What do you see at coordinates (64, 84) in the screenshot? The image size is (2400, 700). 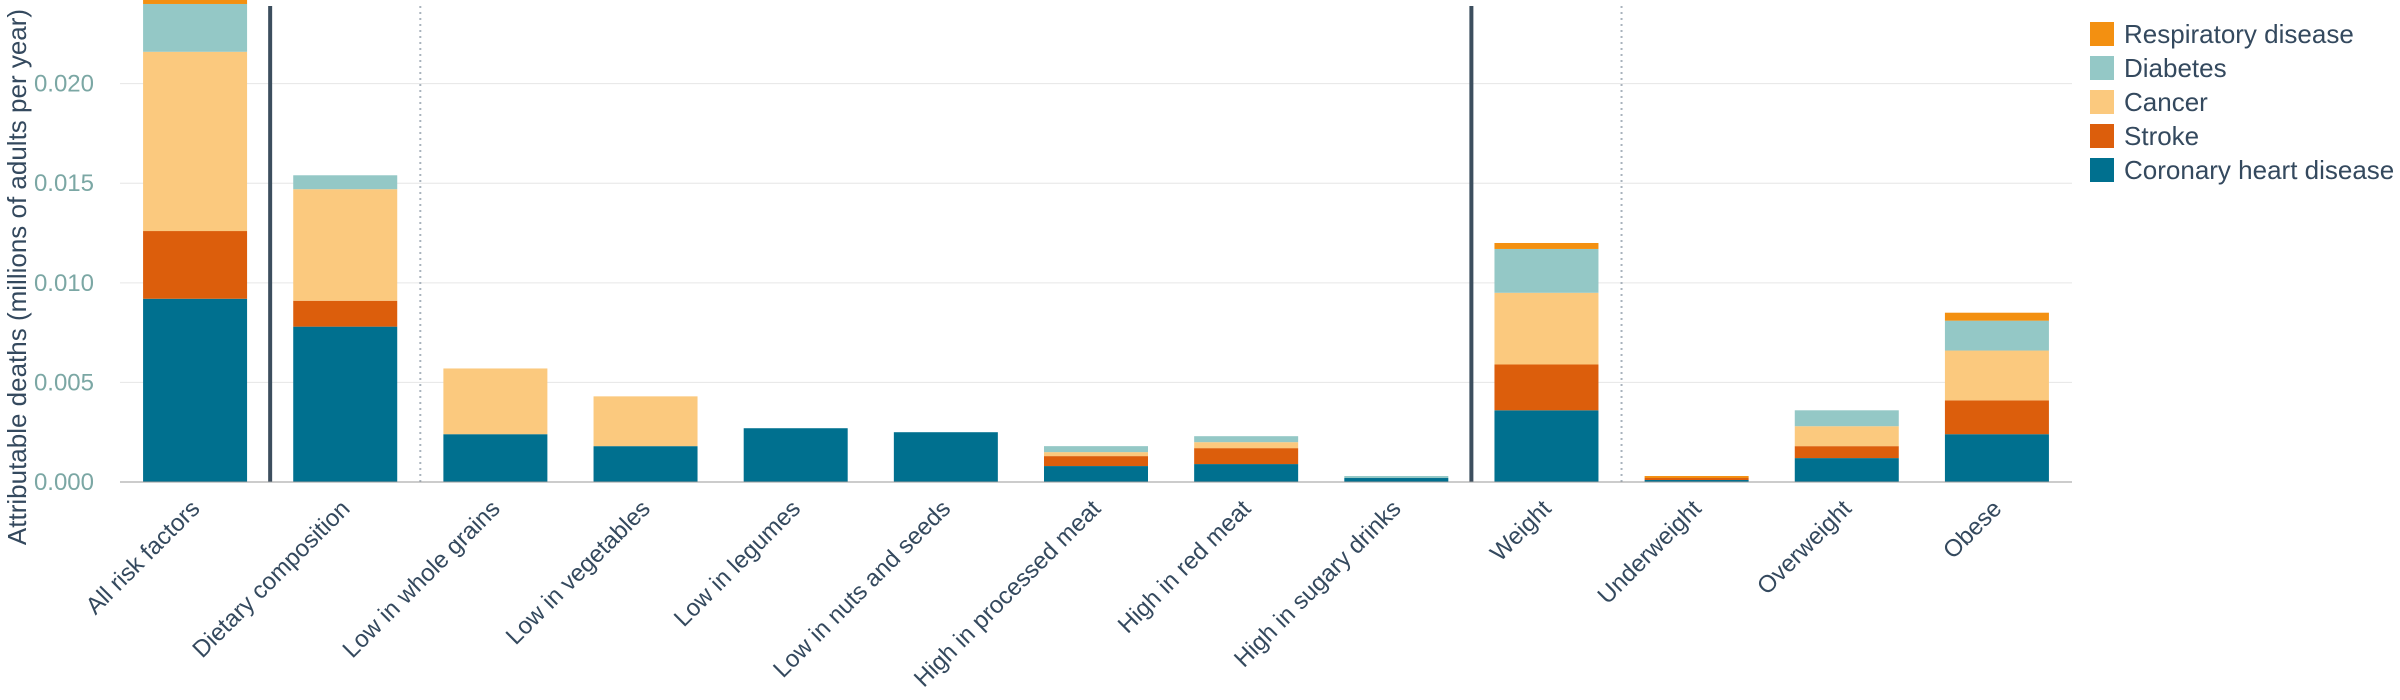 I see `y-tick-label: 0.020` at bounding box center [64, 84].